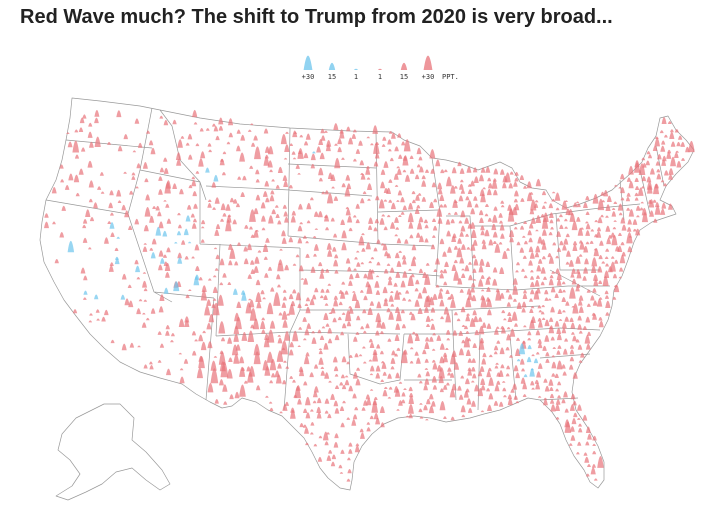 The height and width of the screenshot is (511, 701). I want to click on legend-item-rep-30: +30, so click(428, 67).